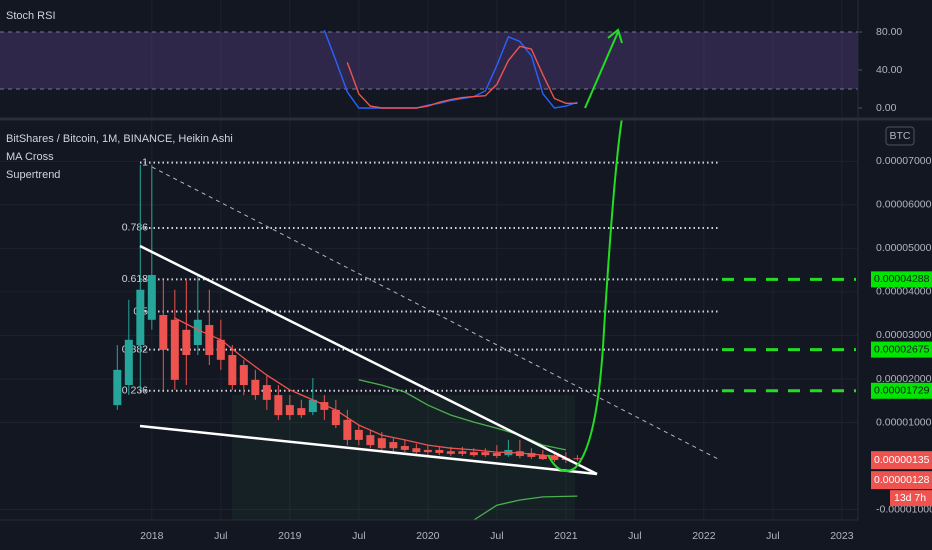 Image resolution: width=932 pixels, height=550 pixels. Describe the element at coordinates (842, 536) in the screenshot. I see `x-tick-label: 2023` at that location.